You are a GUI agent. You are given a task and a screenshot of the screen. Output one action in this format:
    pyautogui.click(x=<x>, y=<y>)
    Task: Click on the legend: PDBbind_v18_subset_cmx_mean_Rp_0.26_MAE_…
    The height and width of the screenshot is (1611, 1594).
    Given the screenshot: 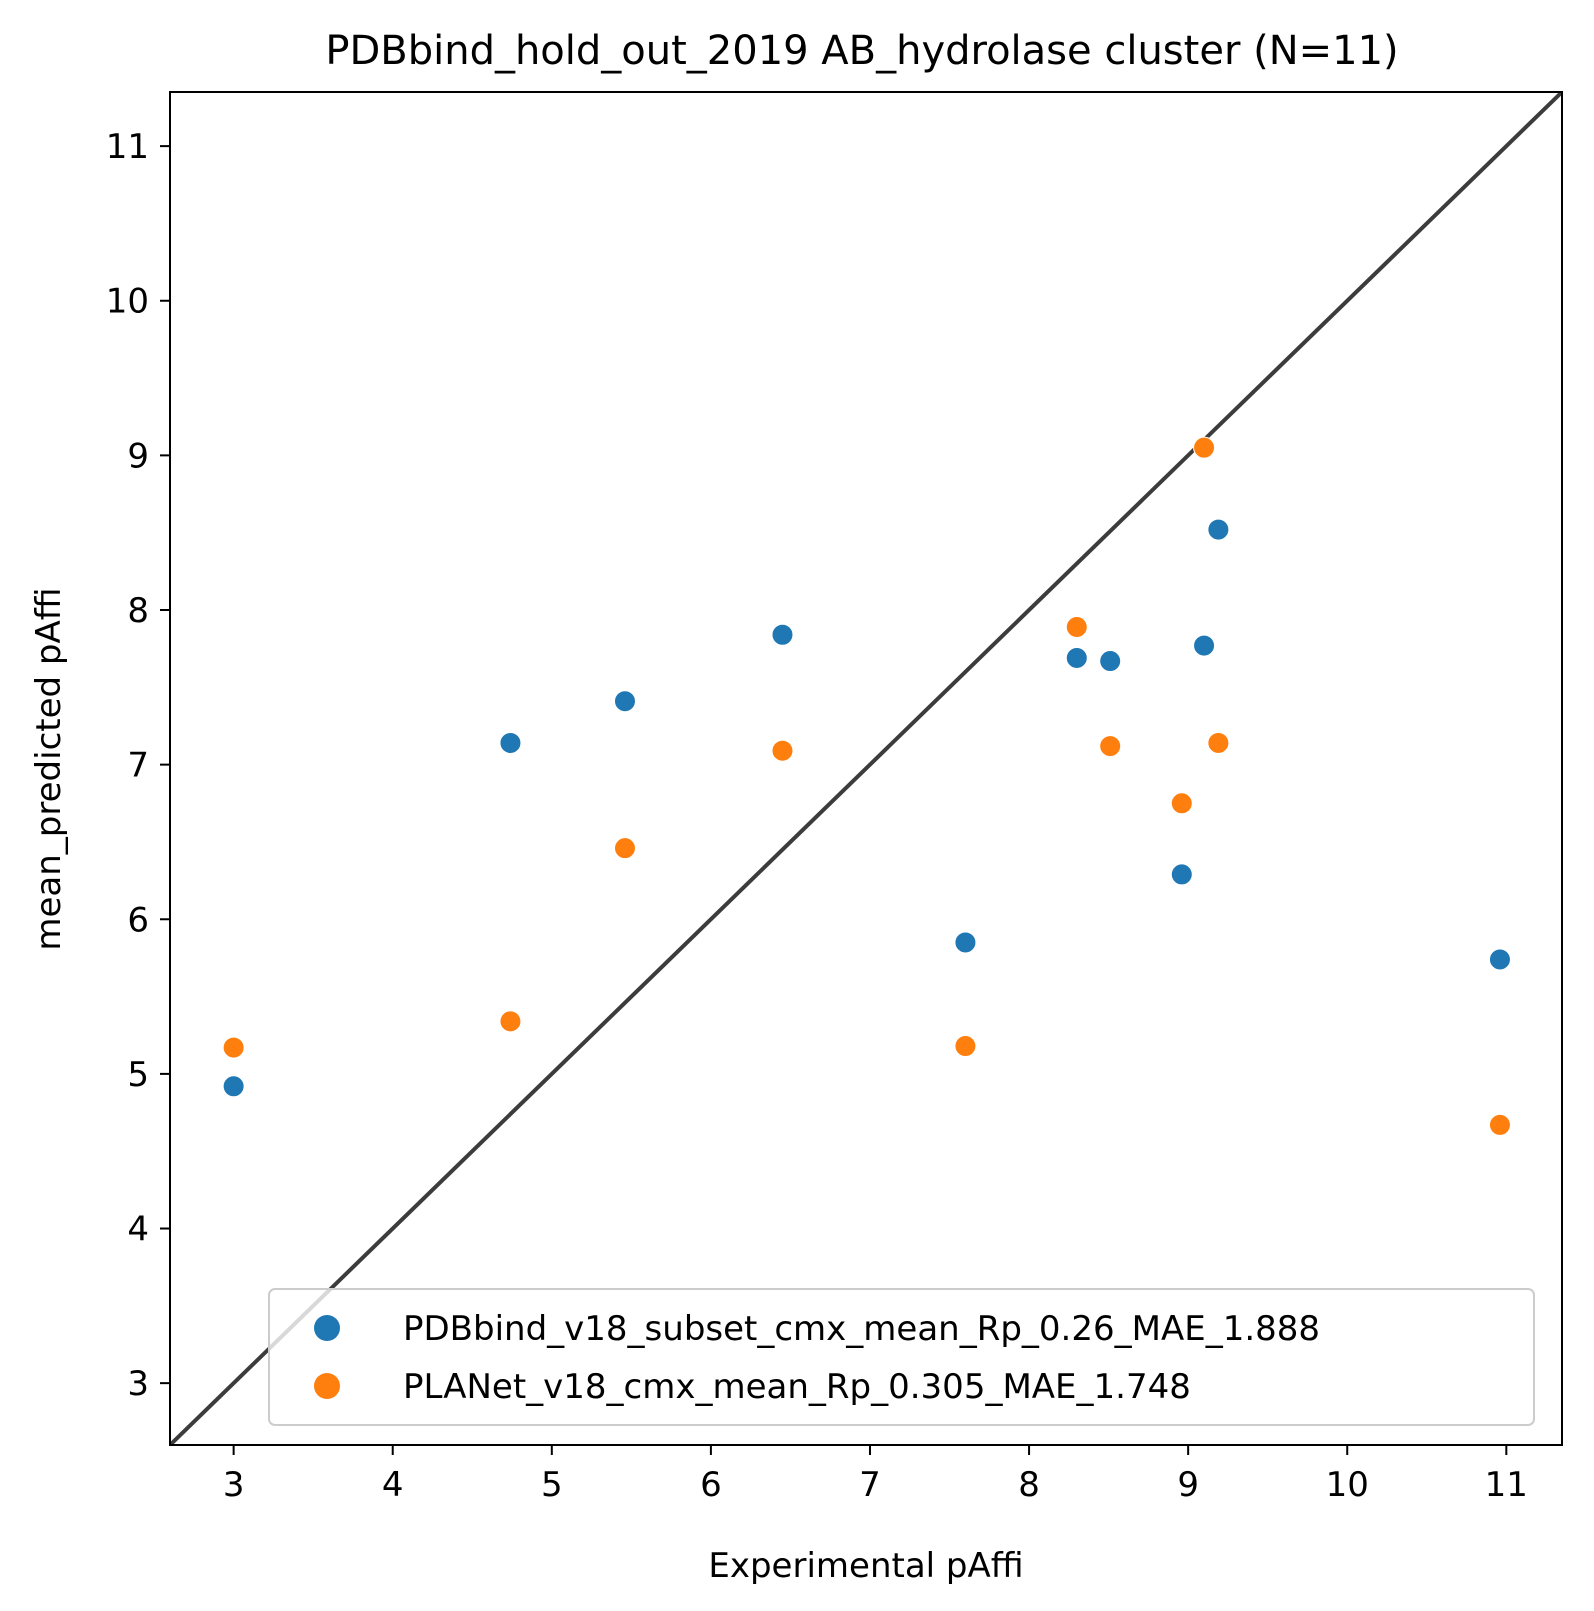 What is the action you would take?
    pyautogui.click(x=901, y=1357)
    